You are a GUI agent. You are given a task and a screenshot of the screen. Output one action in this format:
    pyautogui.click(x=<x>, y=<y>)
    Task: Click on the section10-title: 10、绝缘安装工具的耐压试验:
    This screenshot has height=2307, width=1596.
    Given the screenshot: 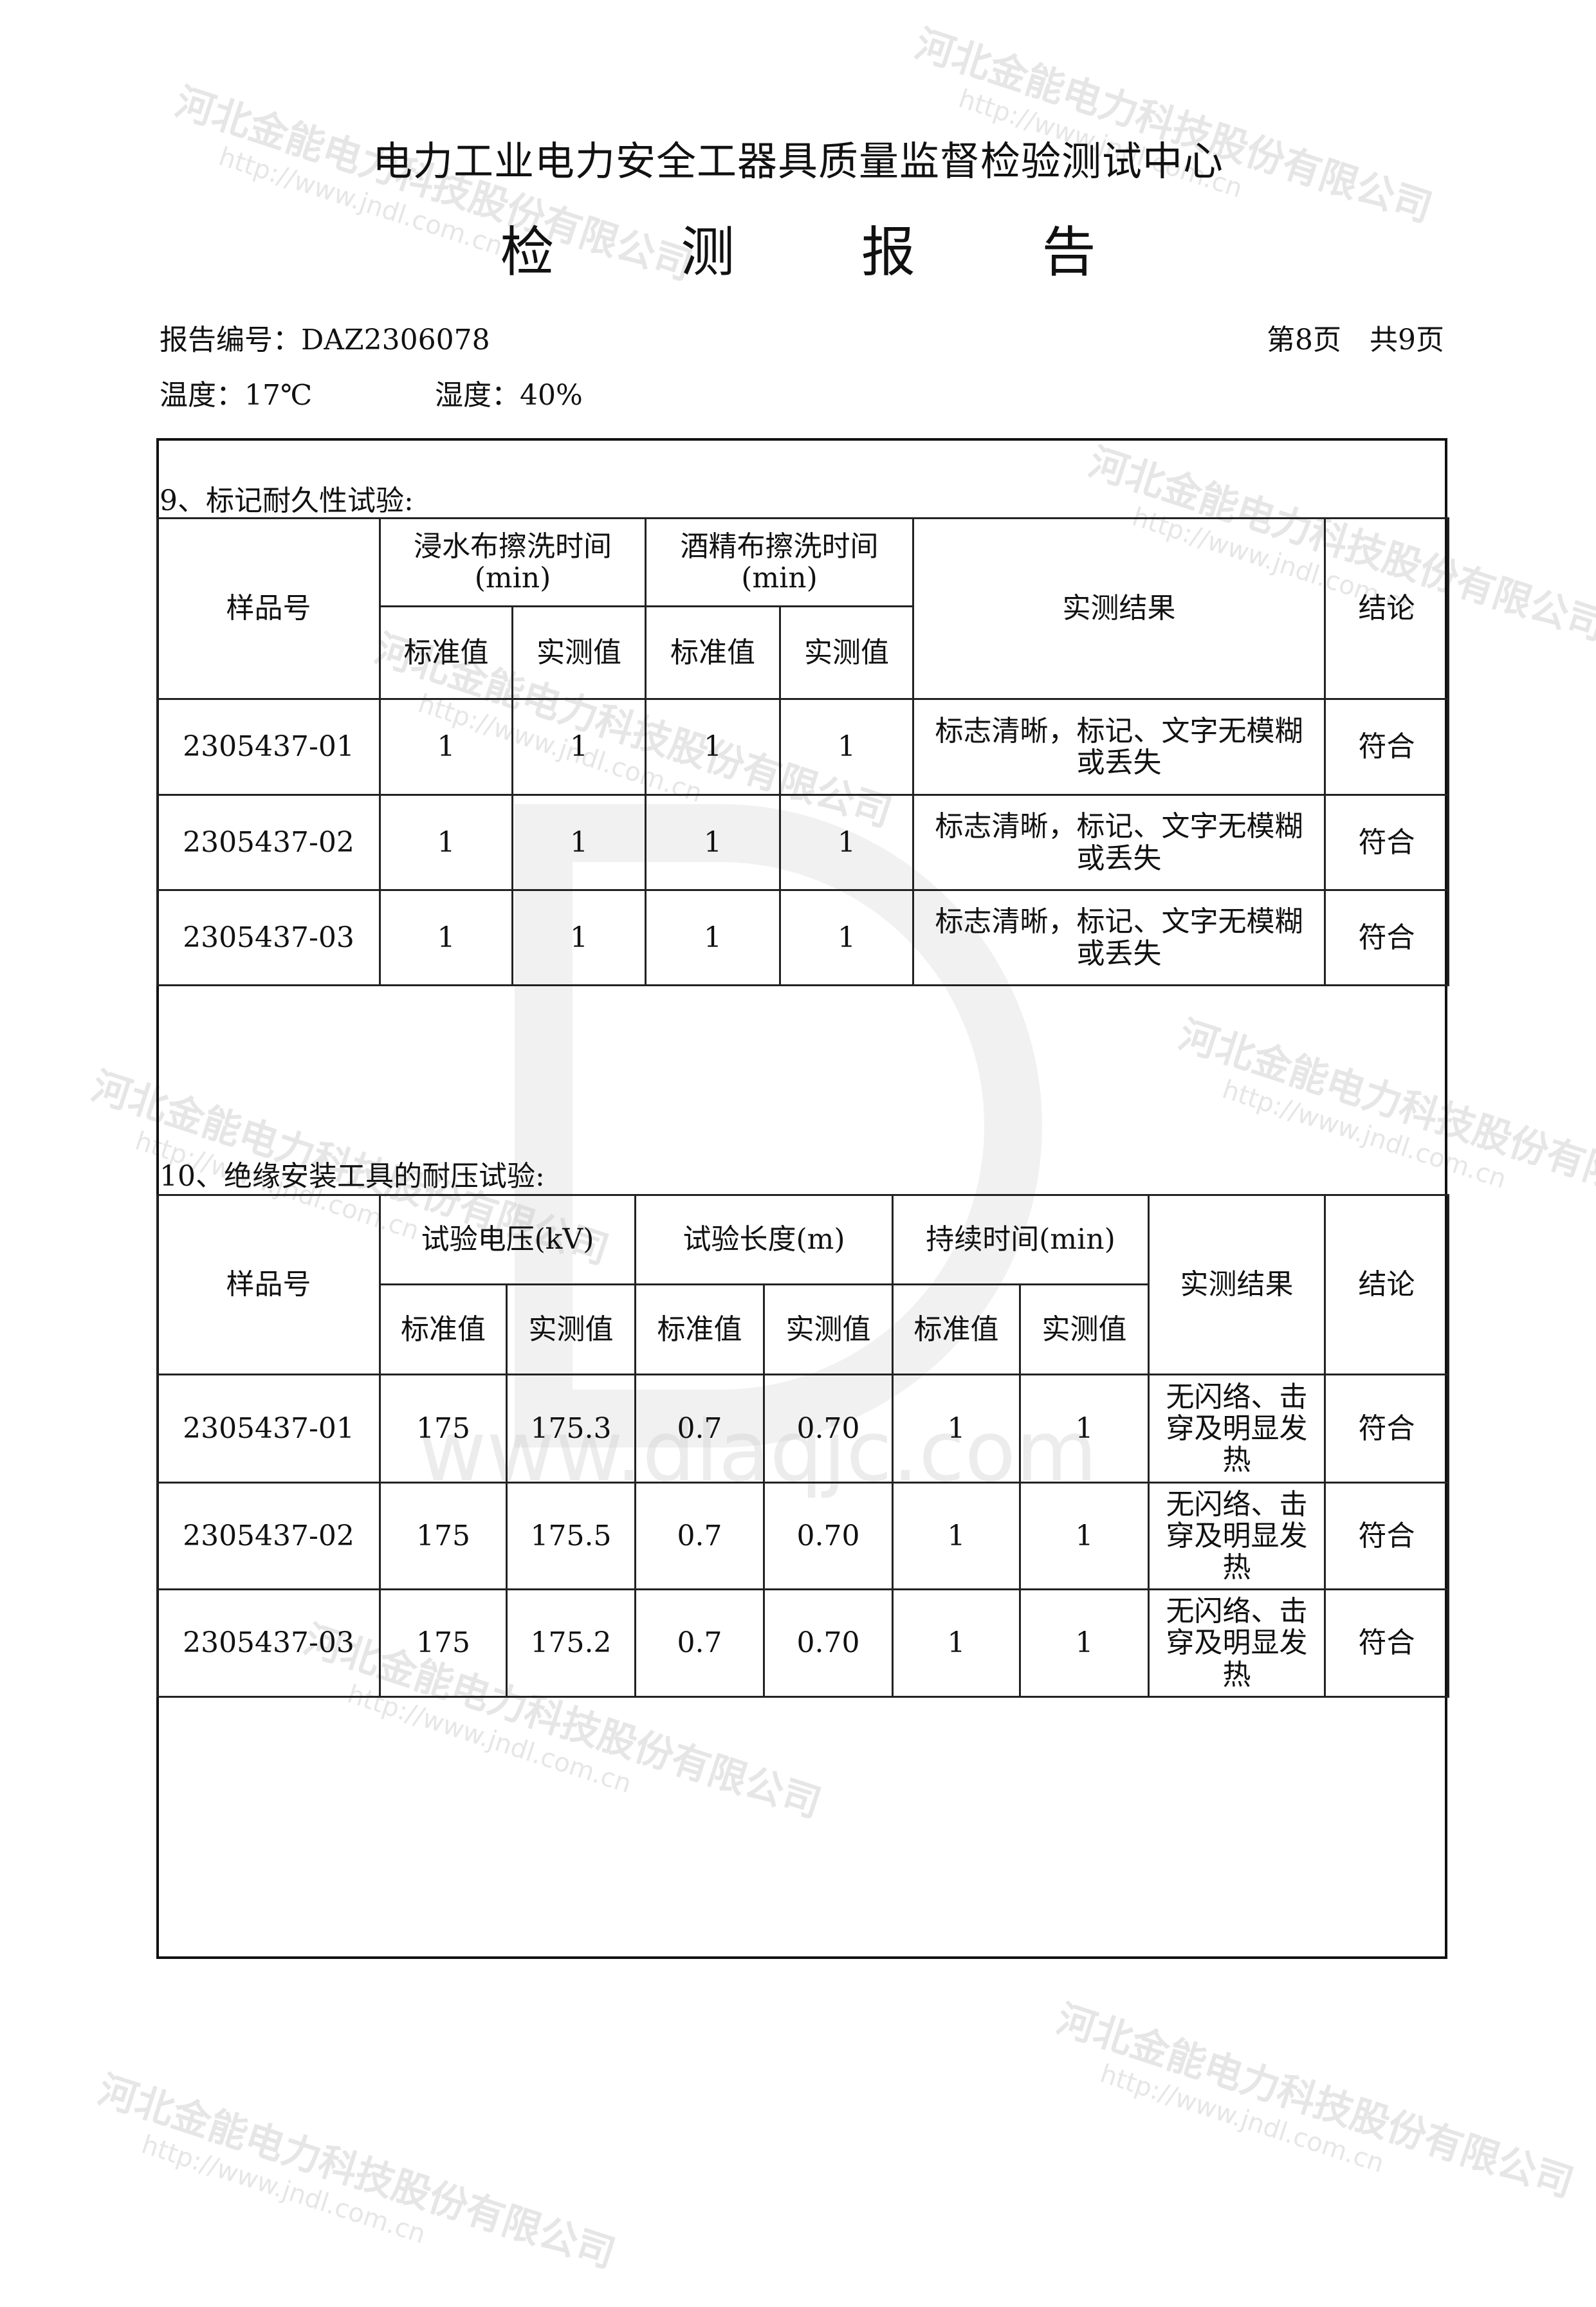 What is the action you would take?
    pyautogui.click(x=352, y=1176)
    